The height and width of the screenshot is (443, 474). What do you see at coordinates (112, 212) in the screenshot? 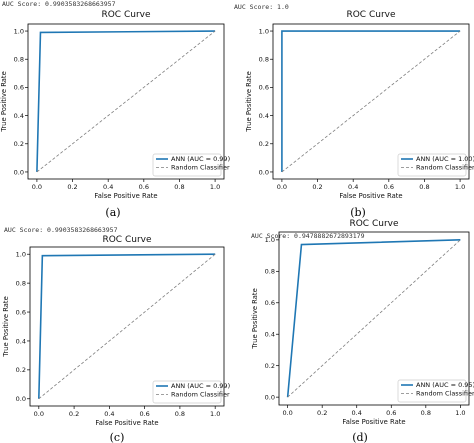
I see `panel-label: (a)` at bounding box center [112, 212].